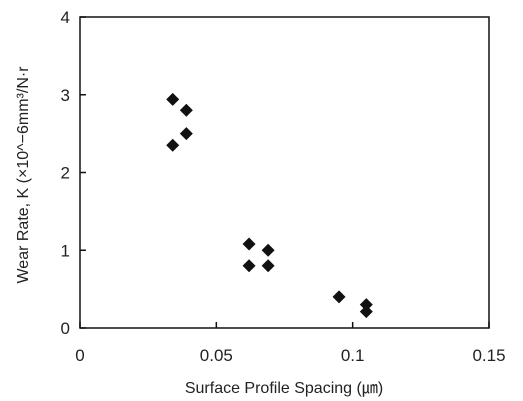 This screenshot has width=523, height=401. Describe the element at coordinates (65, 173) in the screenshot. I see `y-tick-label: 2` at that location.